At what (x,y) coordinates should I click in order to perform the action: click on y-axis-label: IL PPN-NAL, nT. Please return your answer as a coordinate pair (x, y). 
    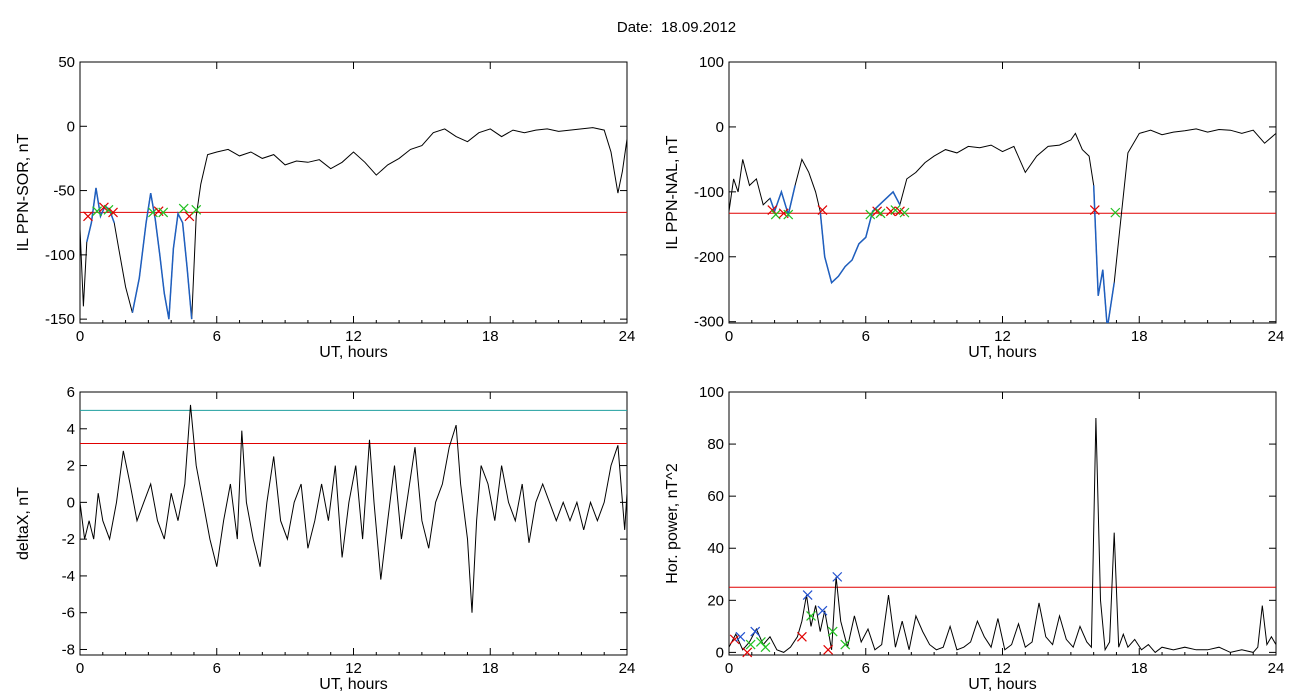
    Looking at the image, I should click on (672, 192).